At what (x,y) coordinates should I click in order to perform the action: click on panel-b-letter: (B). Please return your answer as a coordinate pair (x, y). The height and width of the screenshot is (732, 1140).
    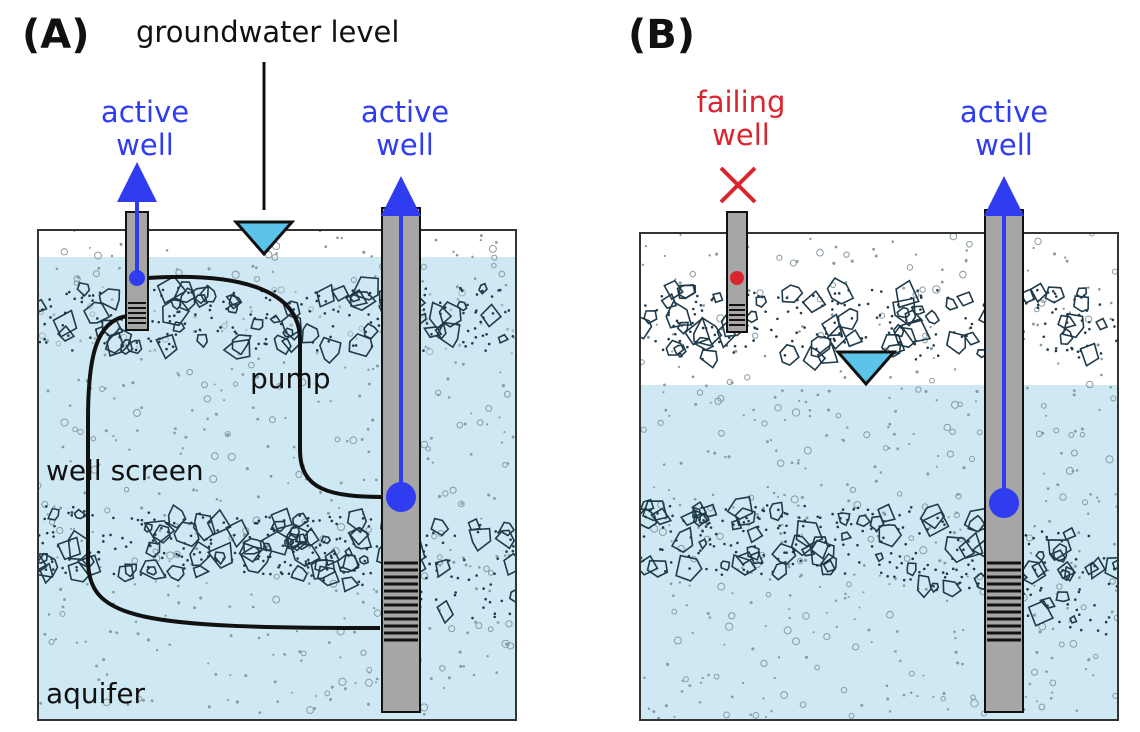
    Looking at the image, I should click on (661, 35).